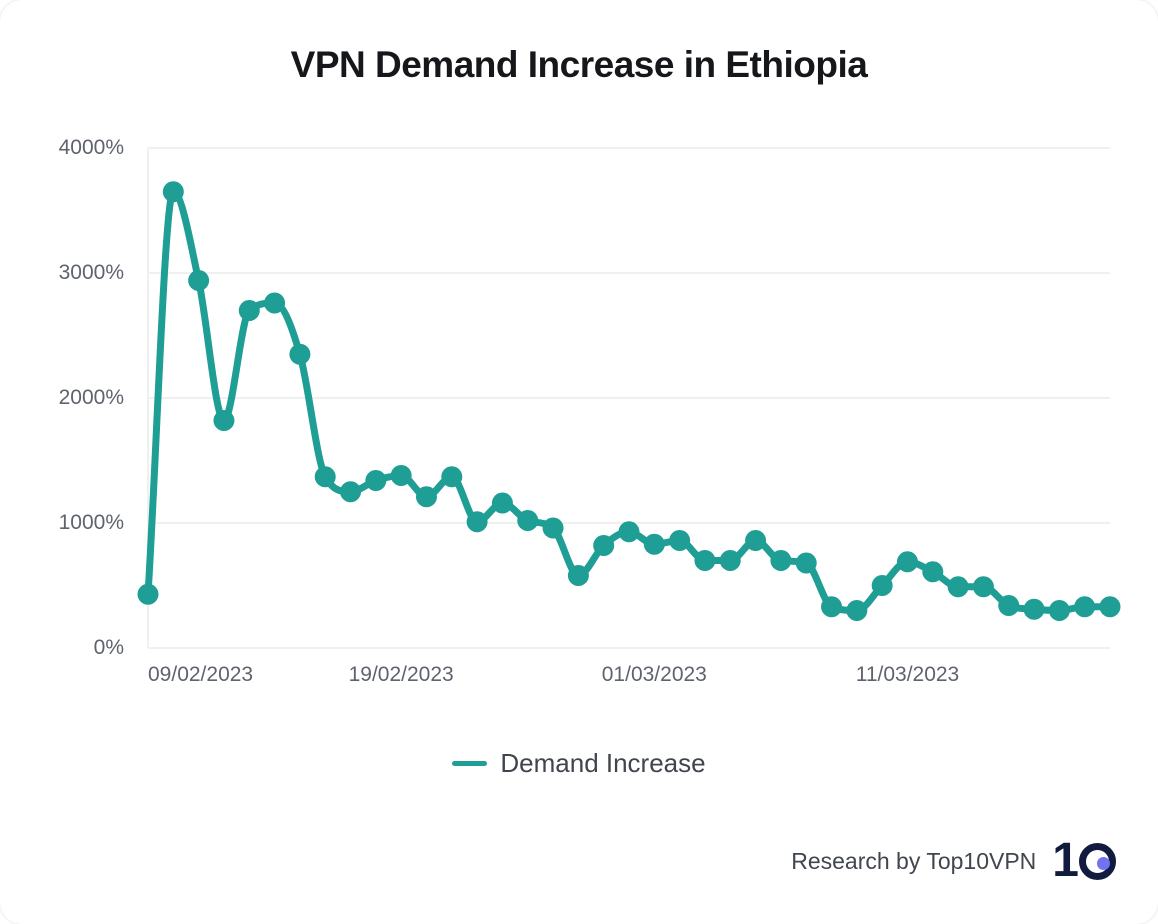 The height and width of the screenshot is (924, 1158). What do you see at coordinates (91, 272) in the screenshot?
I see `y-axis-tick-label: 3000%` at bounding box center [91, 272].